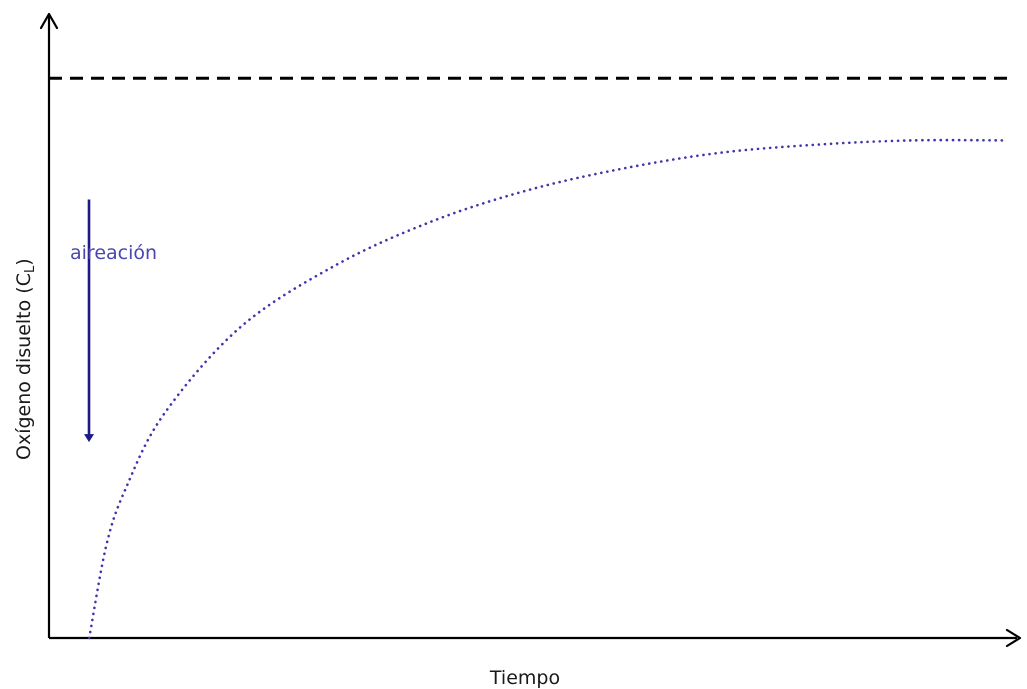  I want to click on y-axis-label-closing: ), so click(24, 261).